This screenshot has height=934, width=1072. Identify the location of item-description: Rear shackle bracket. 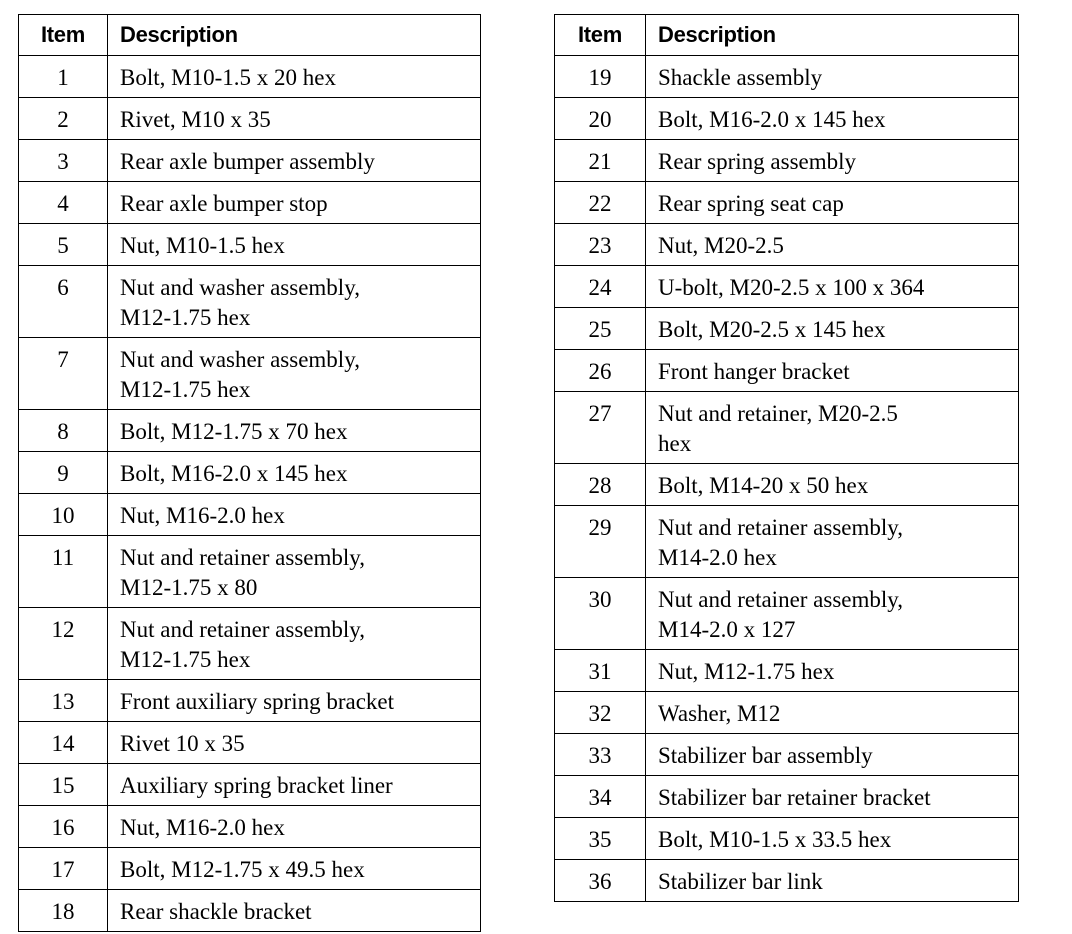
(294, 910).